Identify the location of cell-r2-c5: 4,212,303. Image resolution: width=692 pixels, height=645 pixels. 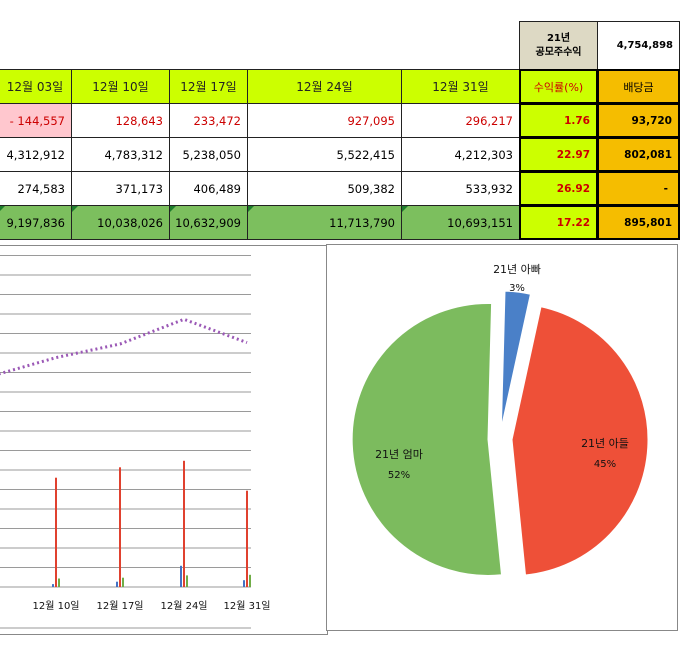
(460, 154).